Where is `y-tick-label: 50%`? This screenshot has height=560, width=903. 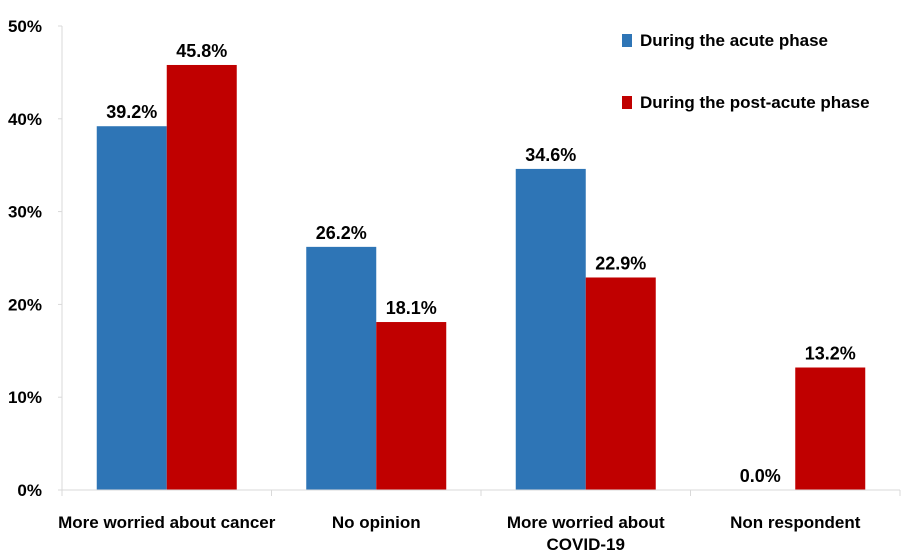 y-tick-label: 50% is located at coordinates (25, 26).